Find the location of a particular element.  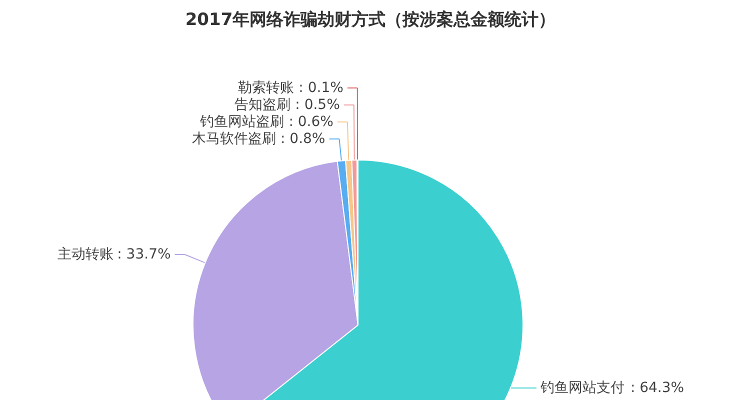

data-label: : 0.6% is located at coordinates (311, 122).